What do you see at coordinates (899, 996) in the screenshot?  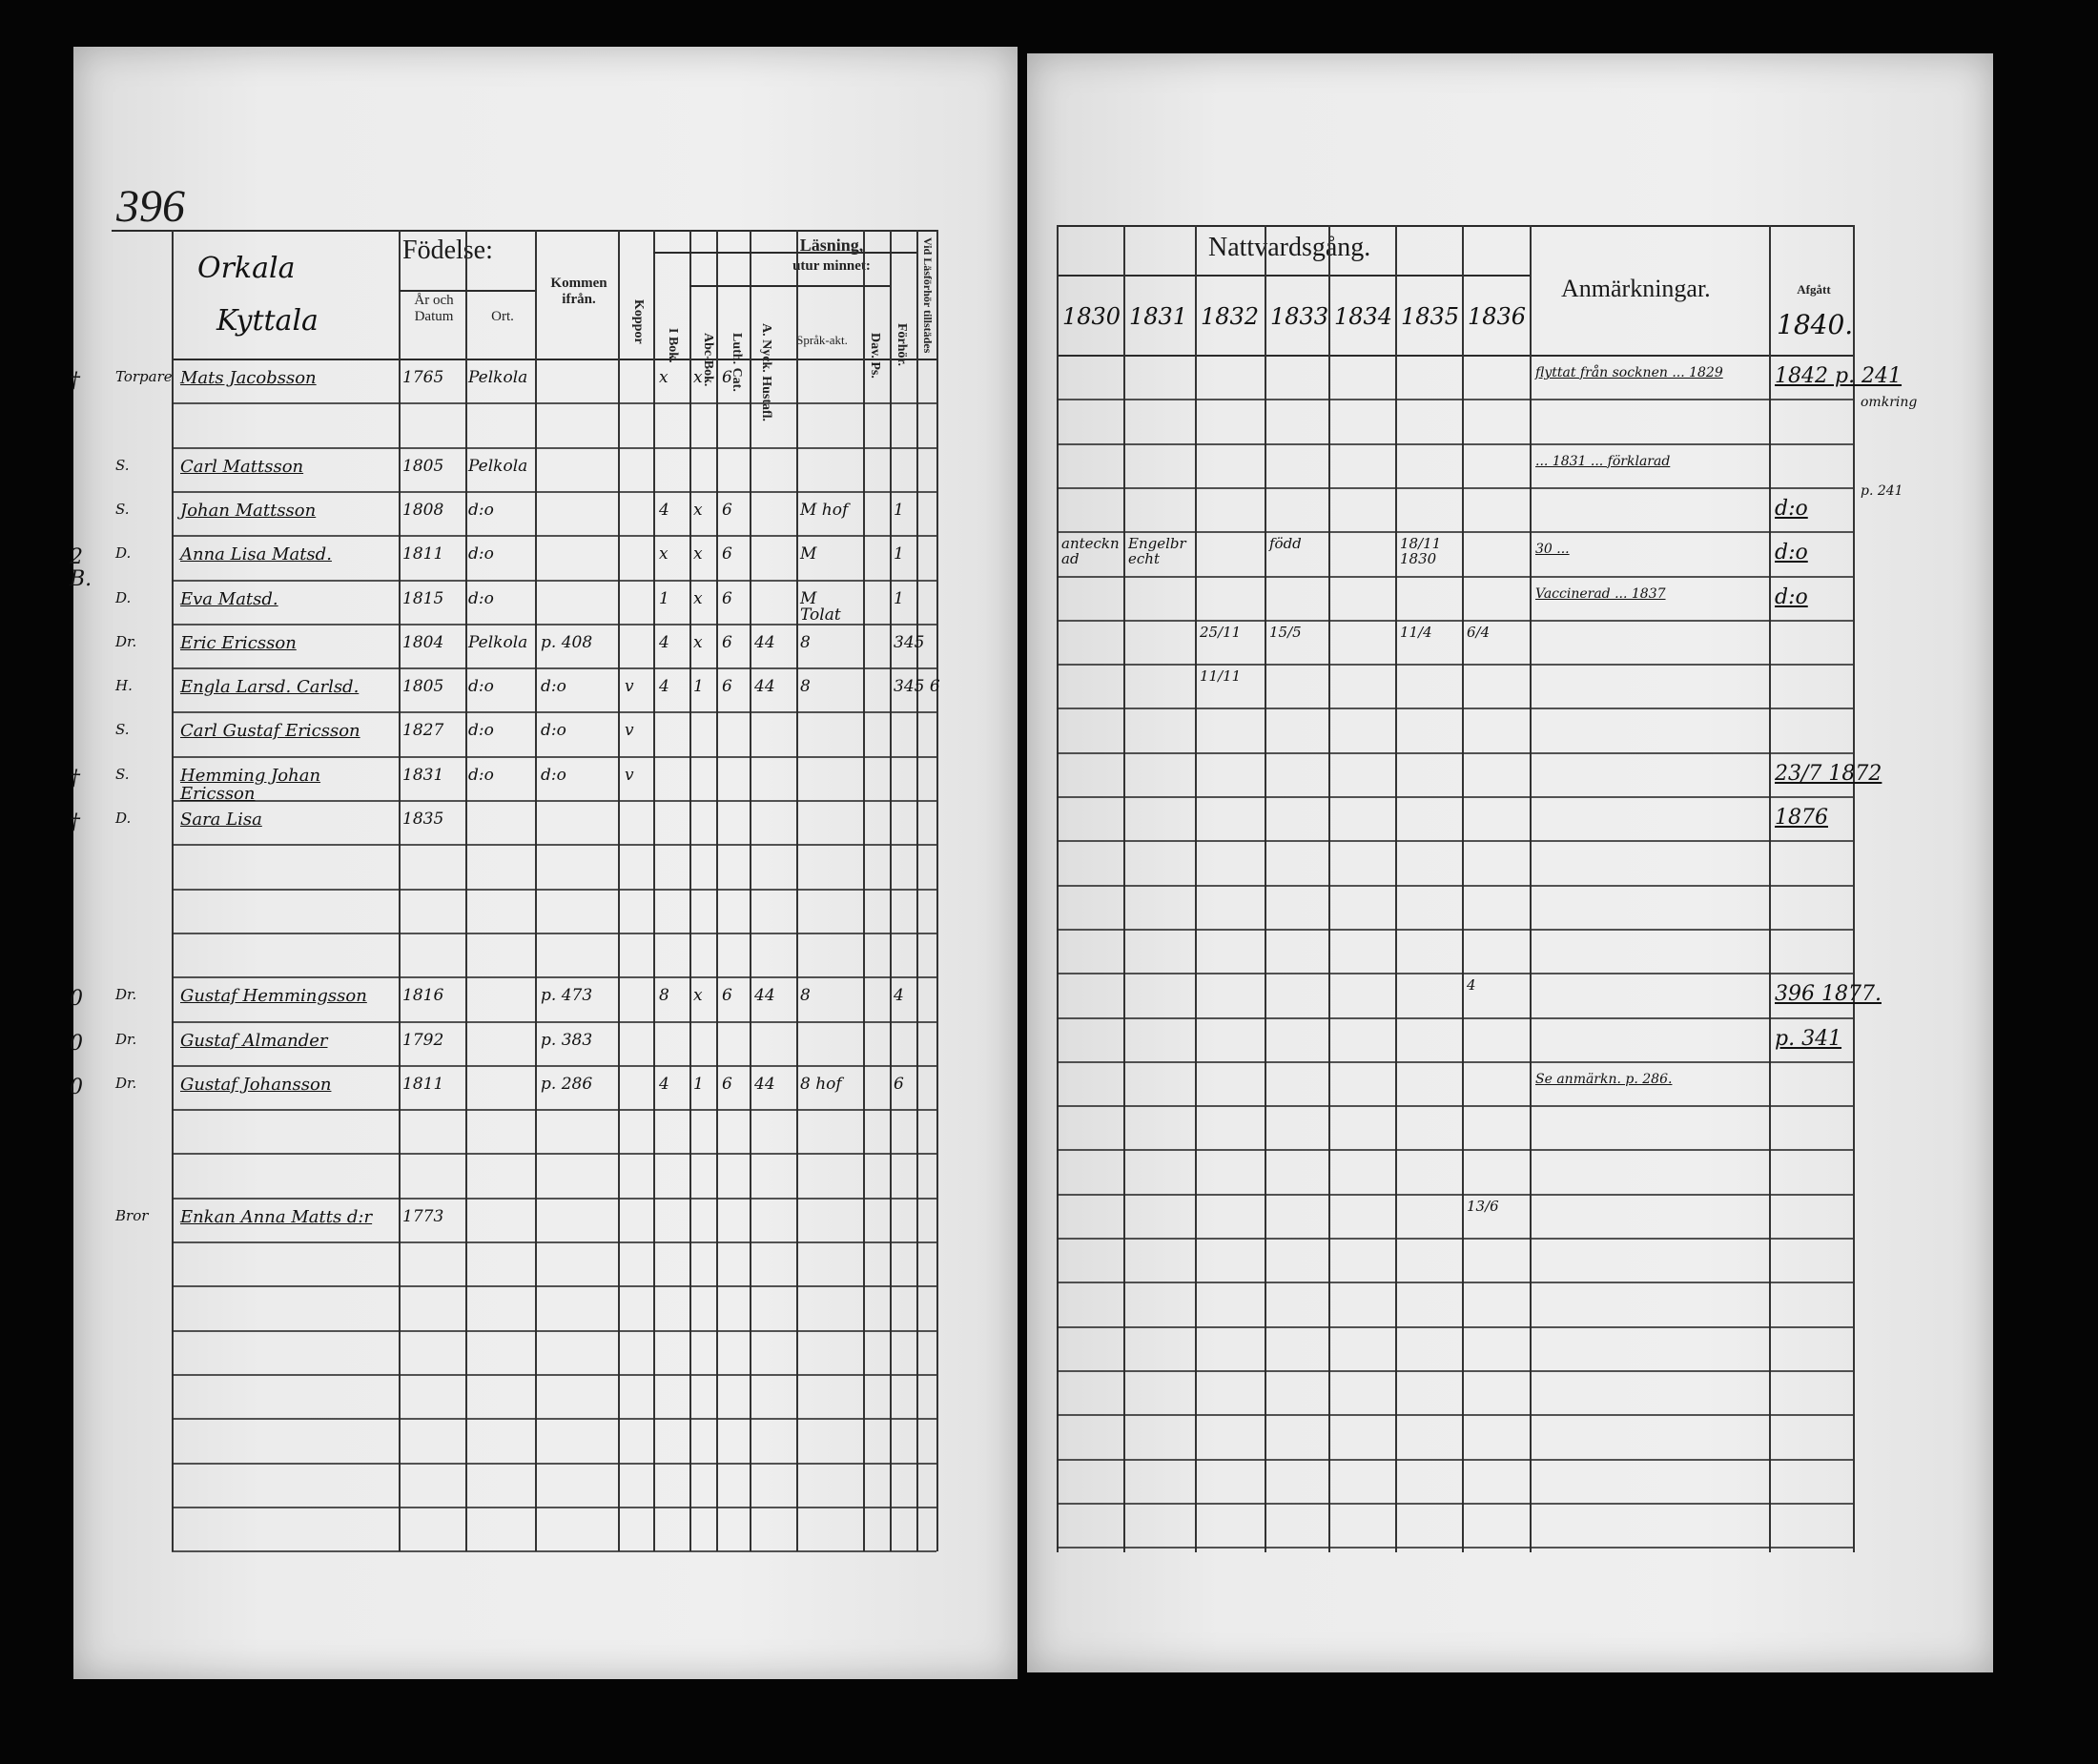 I see `examination: 4` at bounding box center [899, 996].